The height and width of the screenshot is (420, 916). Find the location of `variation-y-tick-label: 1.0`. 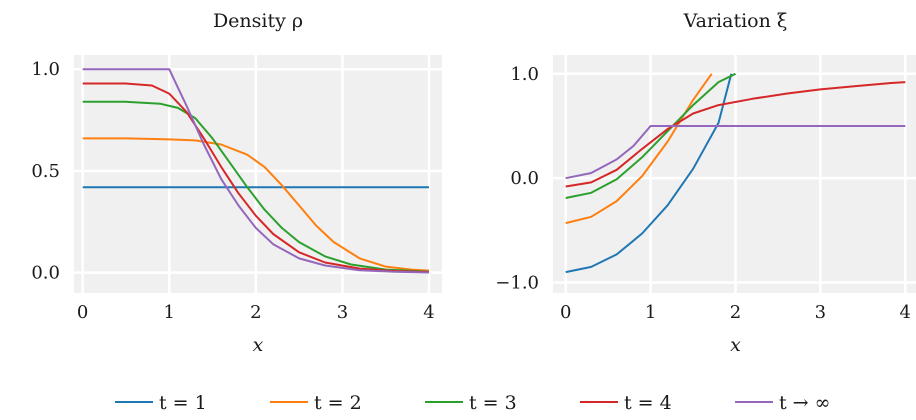

variation-y-tick-label: 1.0 is located at coordinates (524, 74).